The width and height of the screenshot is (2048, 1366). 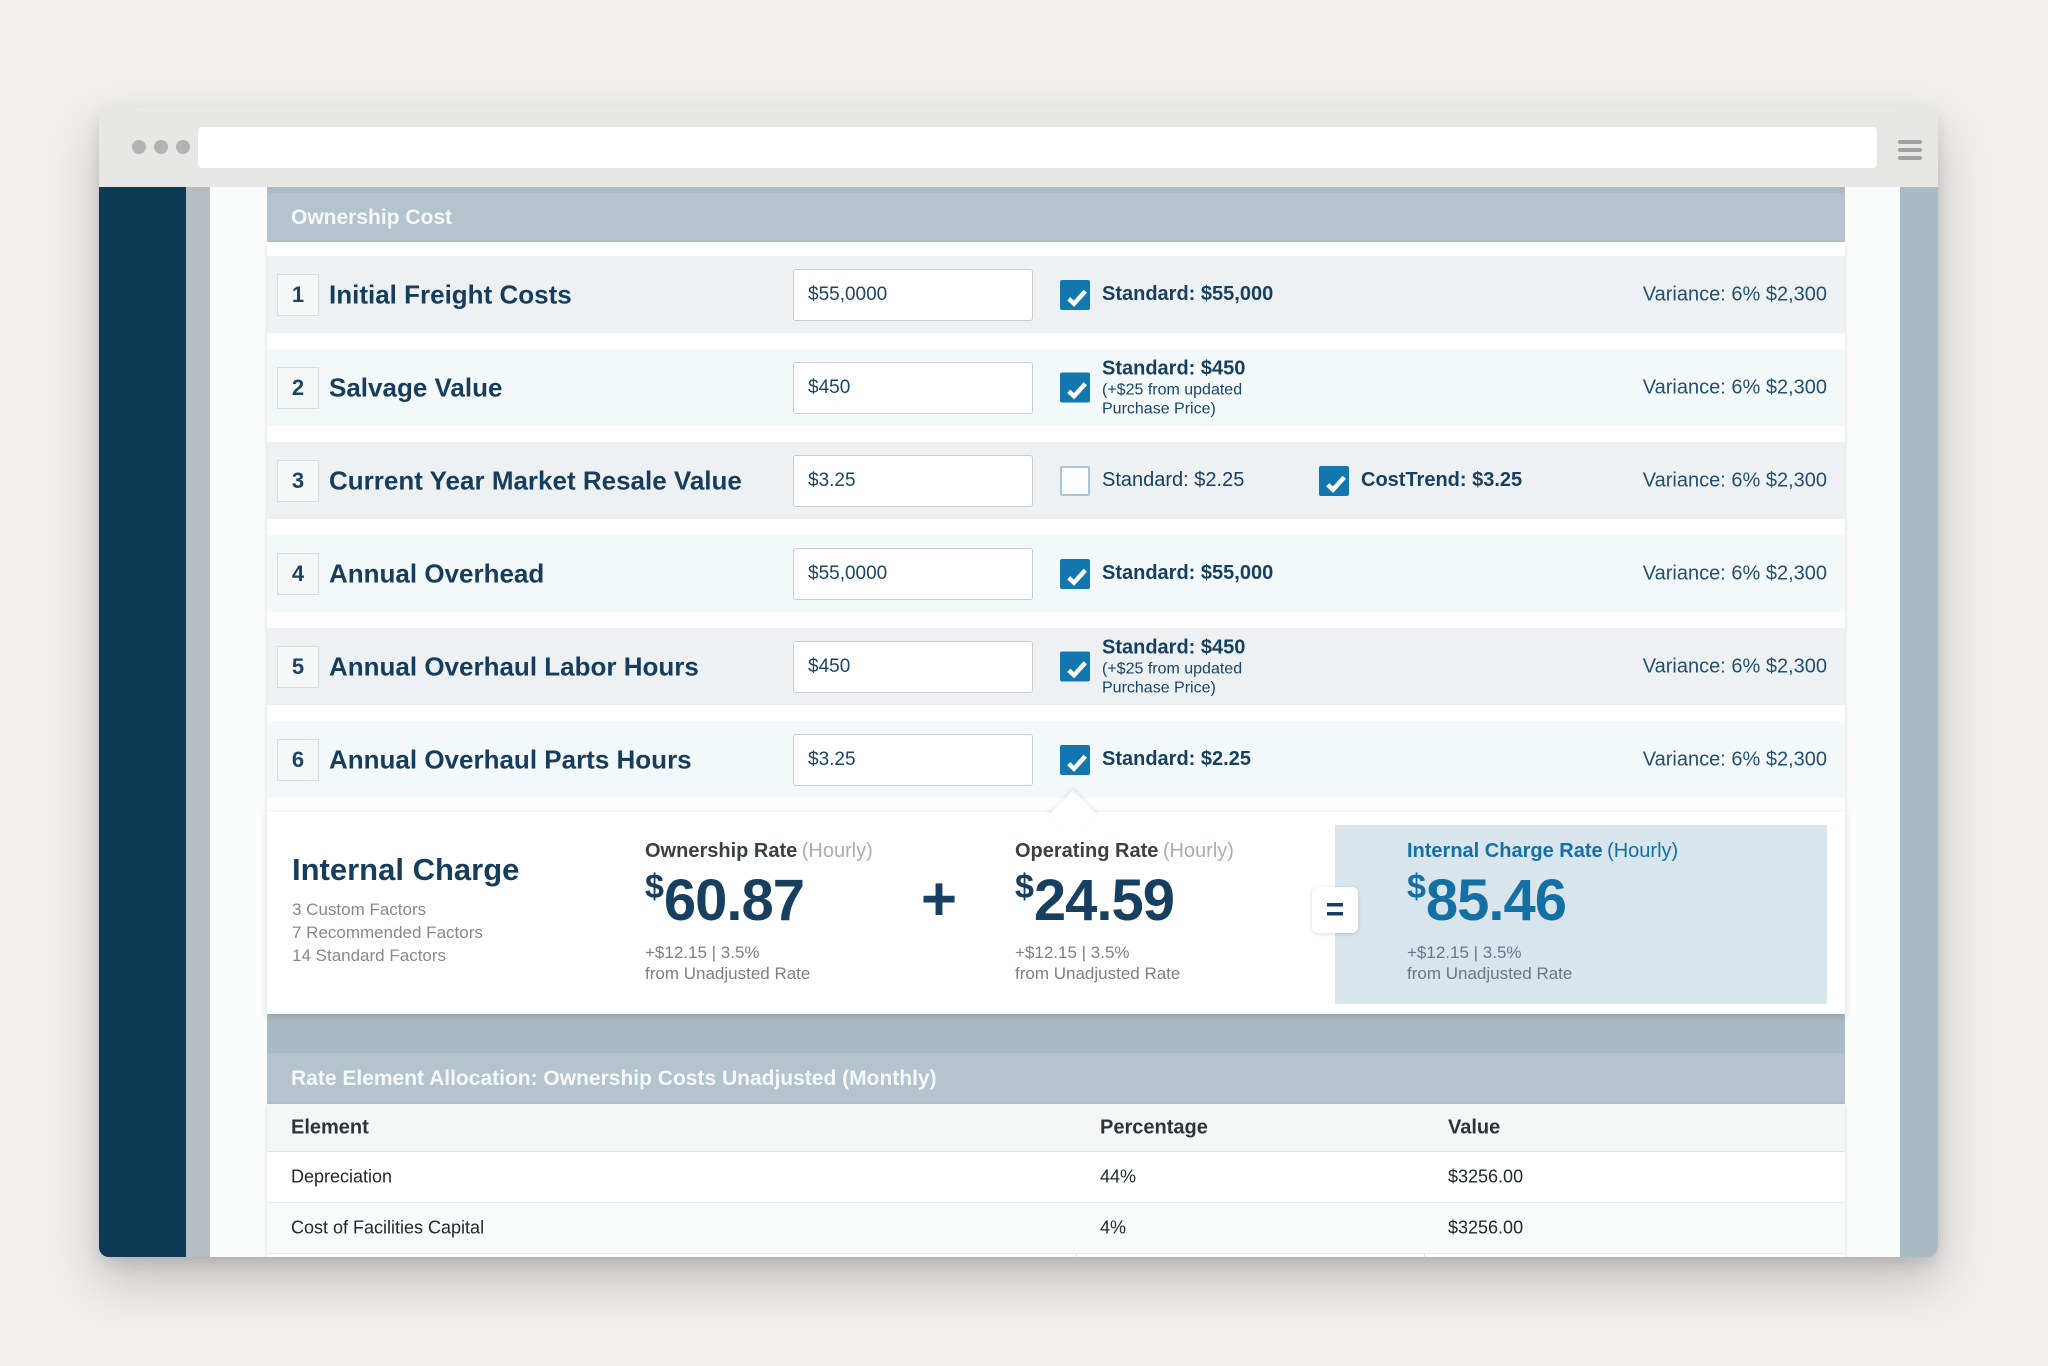 I want to click on costtrend-check-label: CostTrend: $3.25, so click(x=1442, y=480).